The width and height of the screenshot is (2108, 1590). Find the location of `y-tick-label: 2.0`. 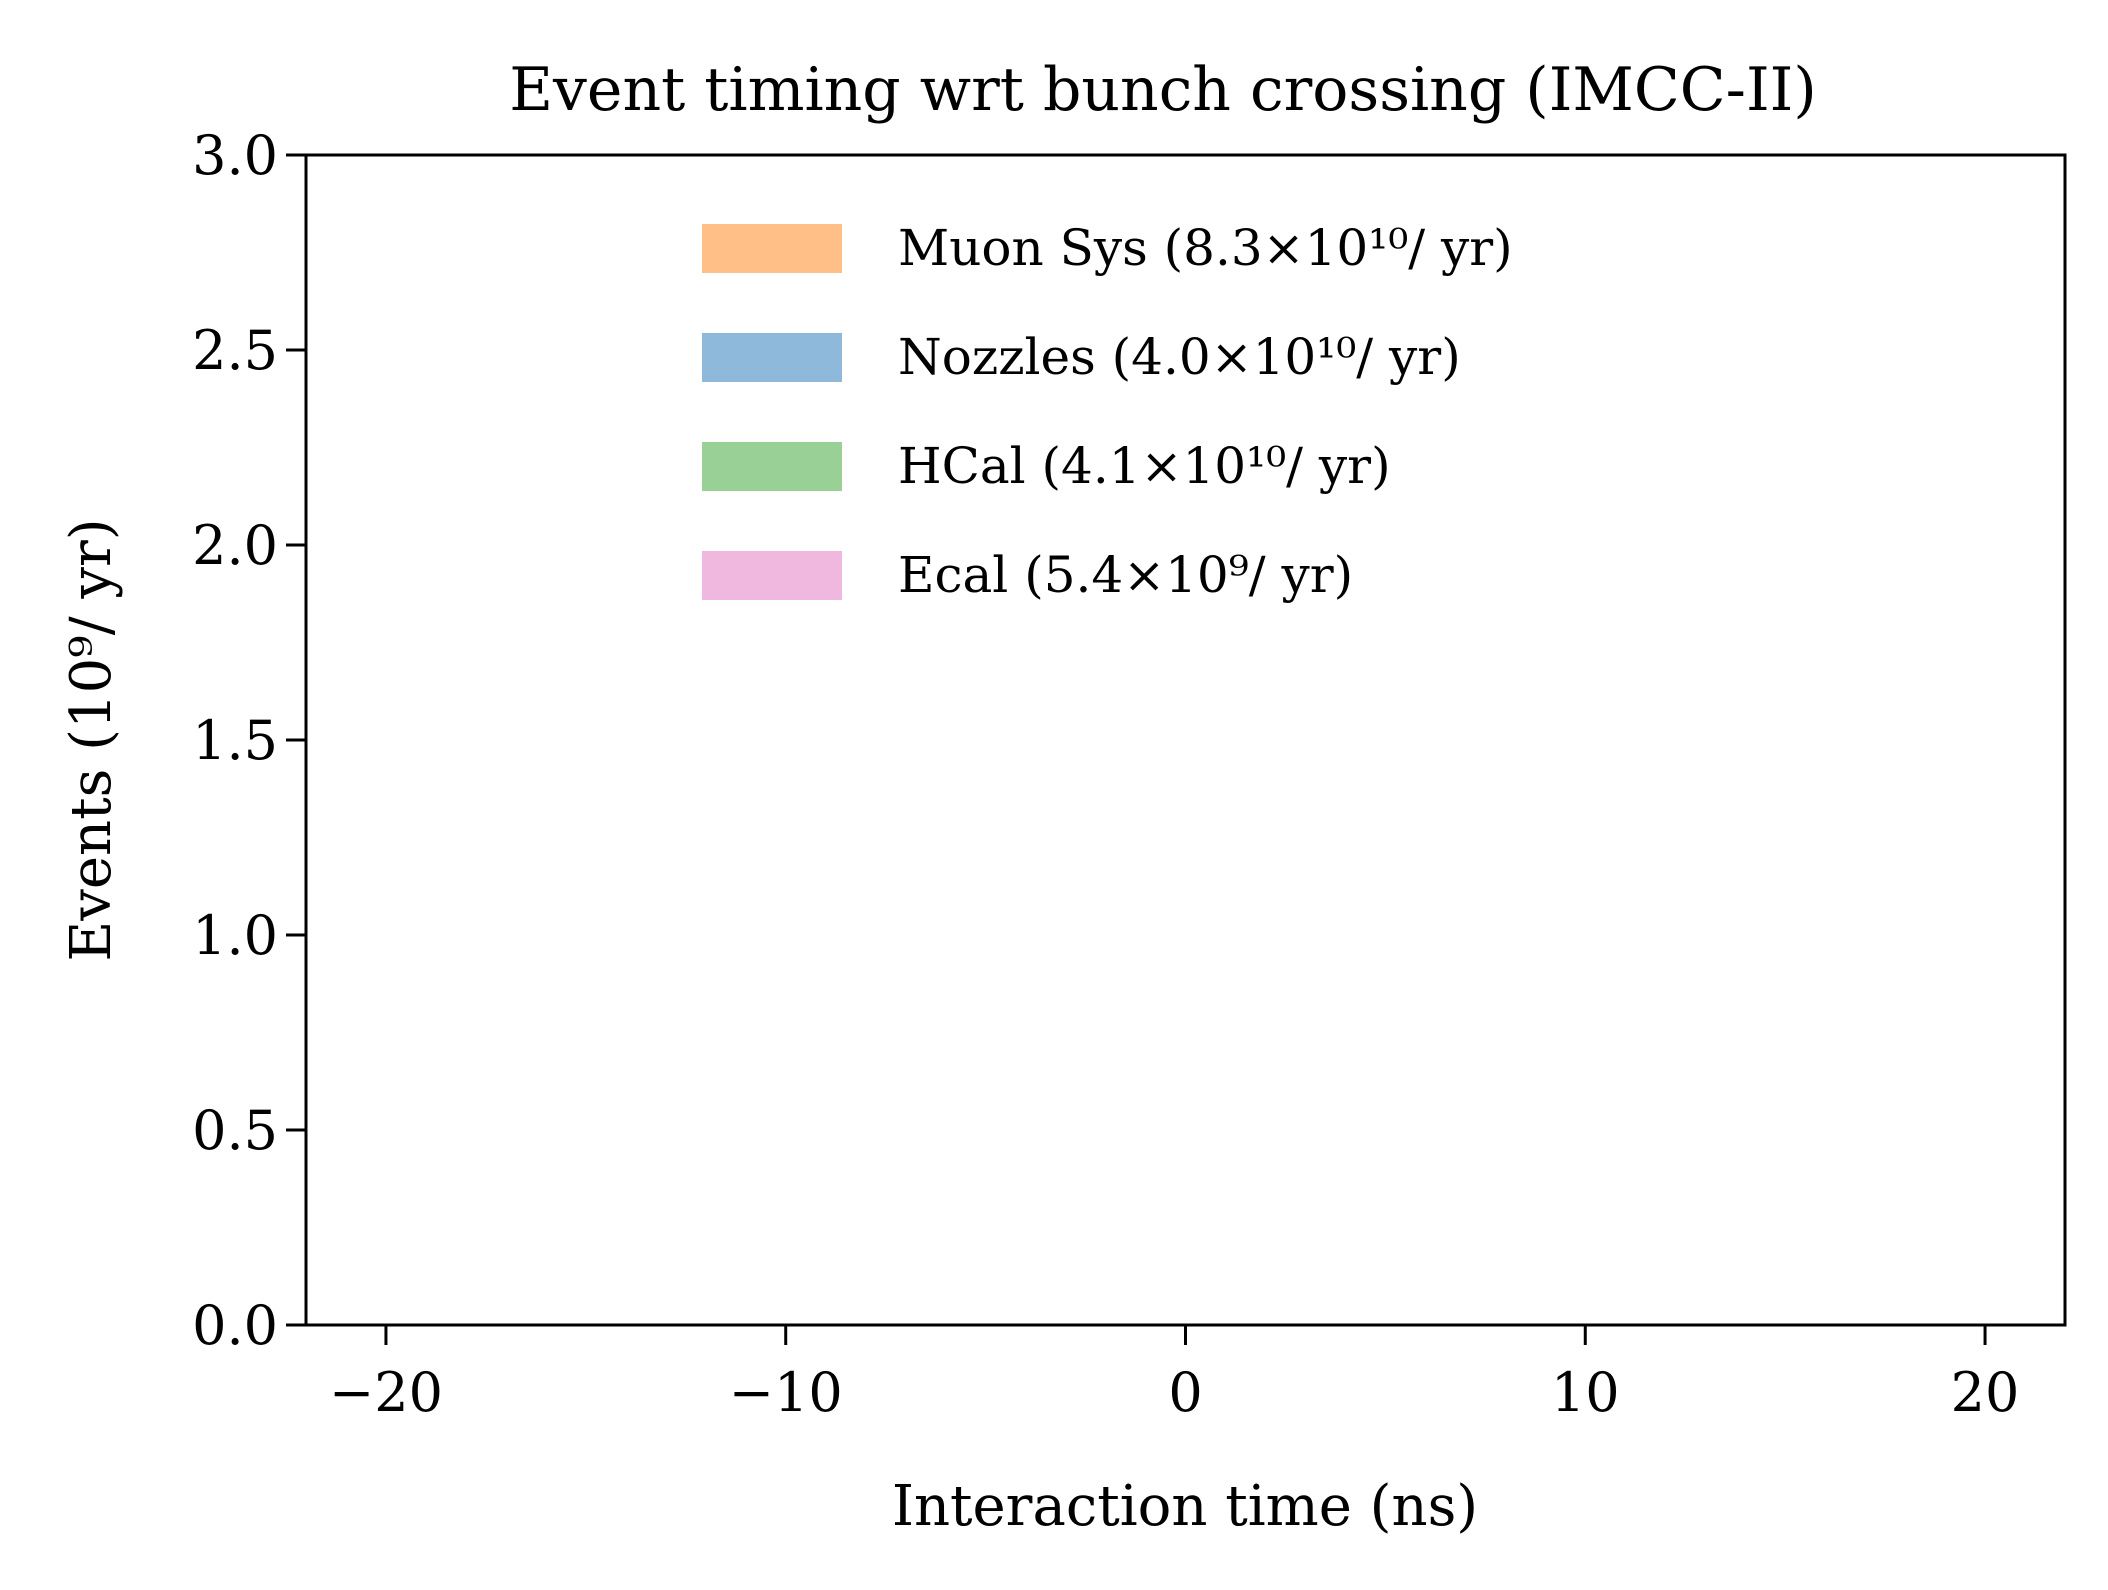

y-tick-label: 2.0 is located at coordinates (235, 545).